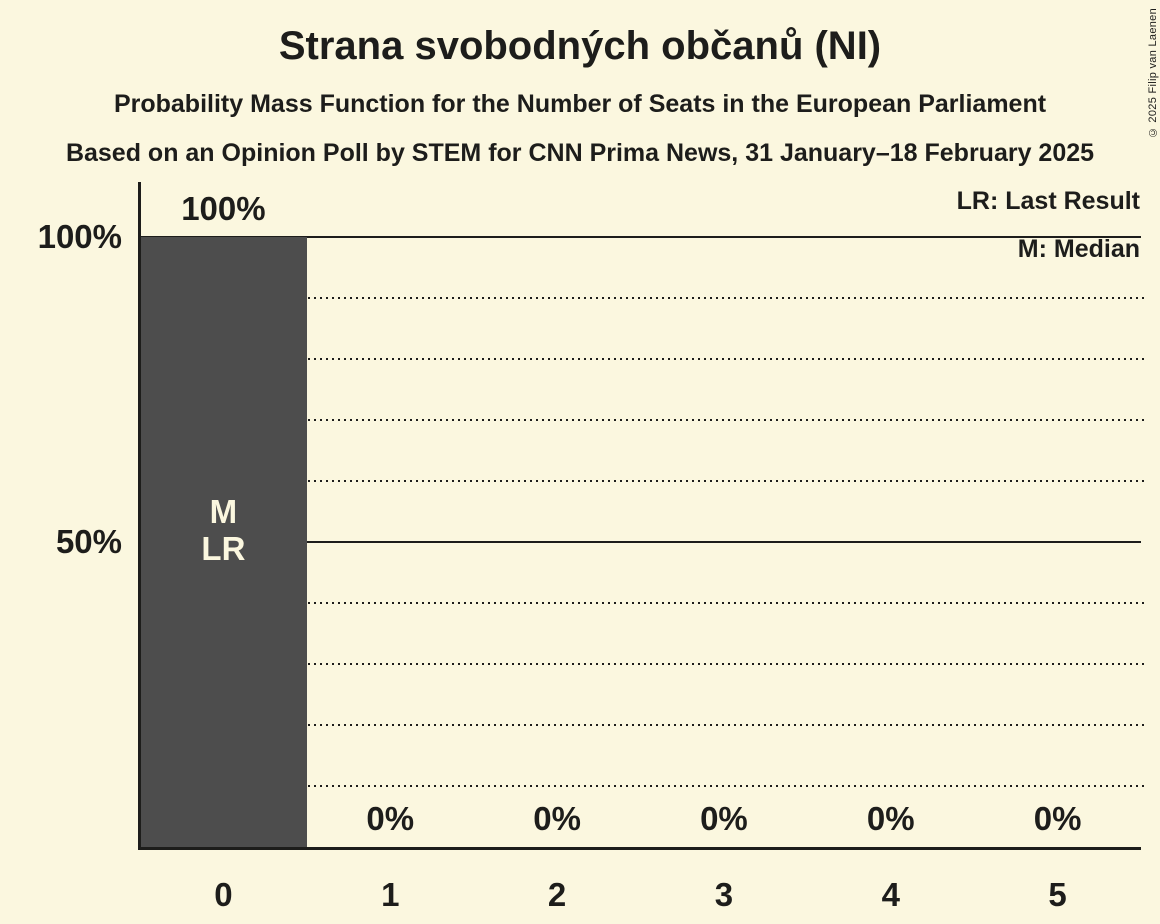 The image size is (1160, 924). Describe the element at coordinates (139, 516) in the screenshot. I see `y-axis-line` at that location.